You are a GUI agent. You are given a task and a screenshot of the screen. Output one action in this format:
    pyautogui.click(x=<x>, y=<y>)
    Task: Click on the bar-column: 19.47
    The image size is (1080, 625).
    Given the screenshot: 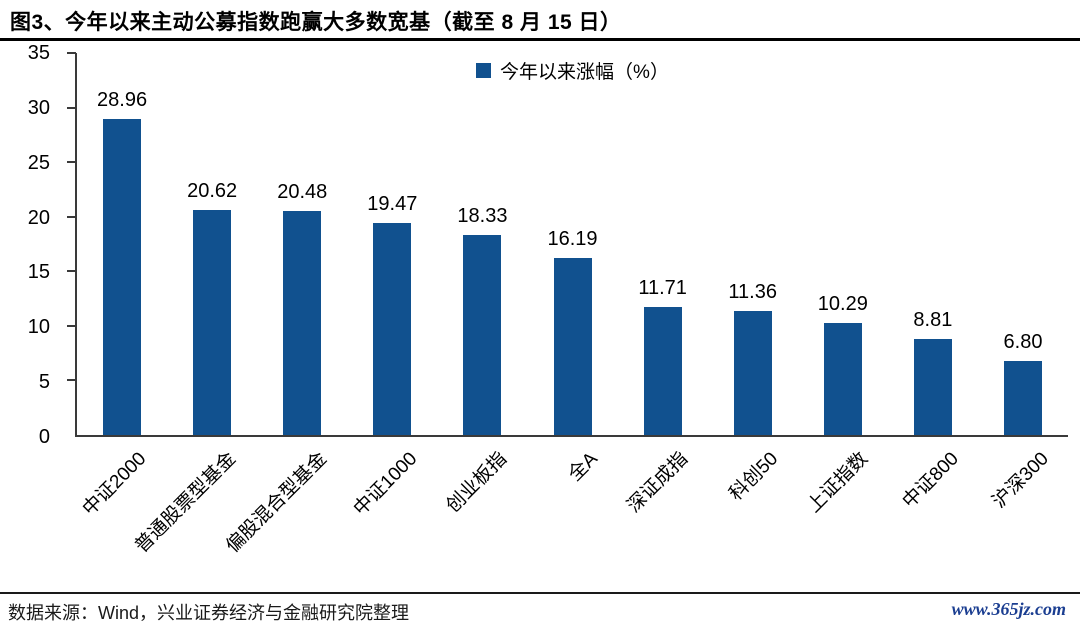 What is the action you would take?
    pyautogui.click(x=392, y=244)
    